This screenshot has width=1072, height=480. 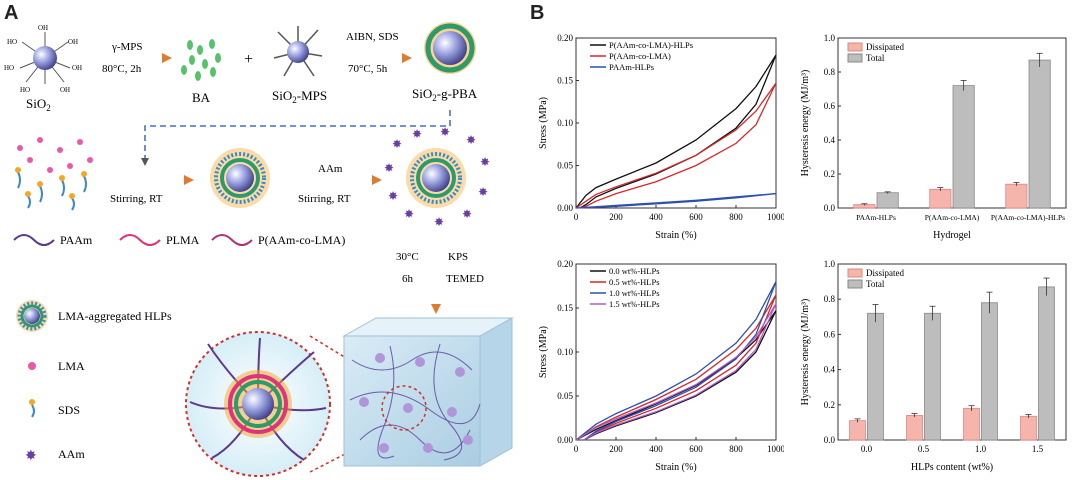 I want to click on kps-label: KPS, so click(x=458, y=257).